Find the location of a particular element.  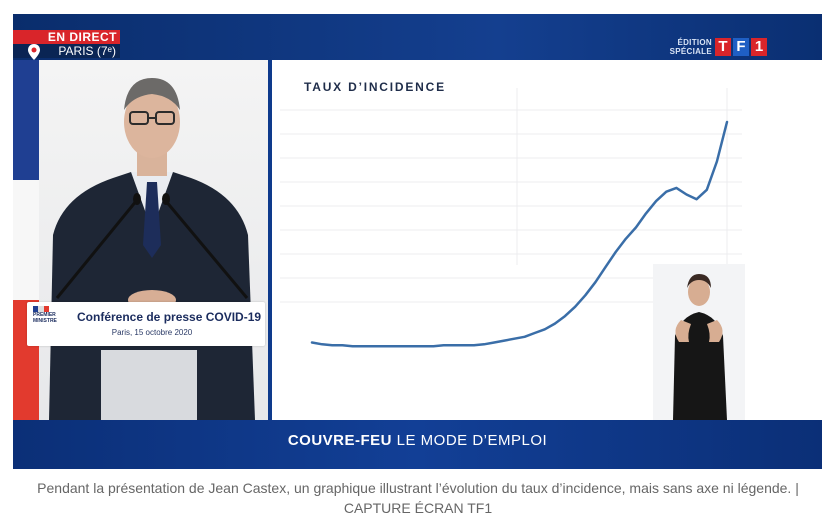

logo-letter: 1 is located at coordinates (759, 47).